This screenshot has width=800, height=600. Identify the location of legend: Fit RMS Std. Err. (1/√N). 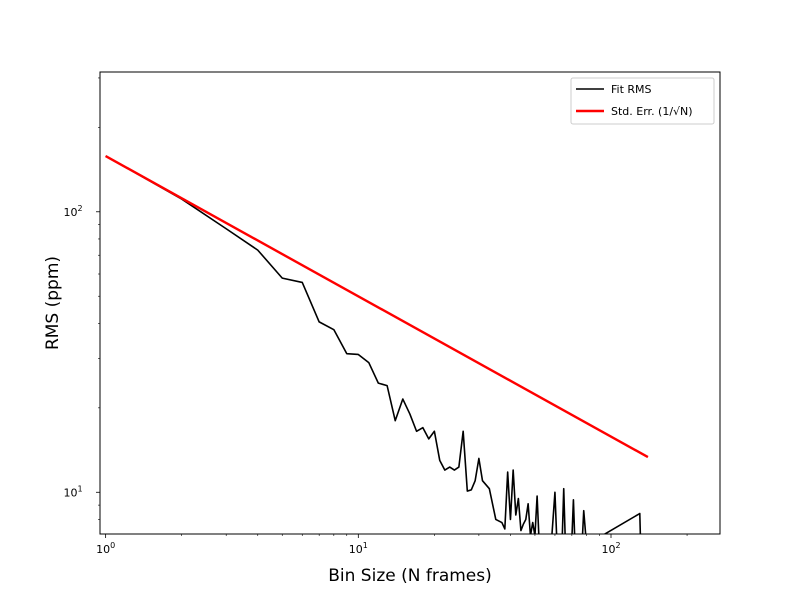
(642, 101).